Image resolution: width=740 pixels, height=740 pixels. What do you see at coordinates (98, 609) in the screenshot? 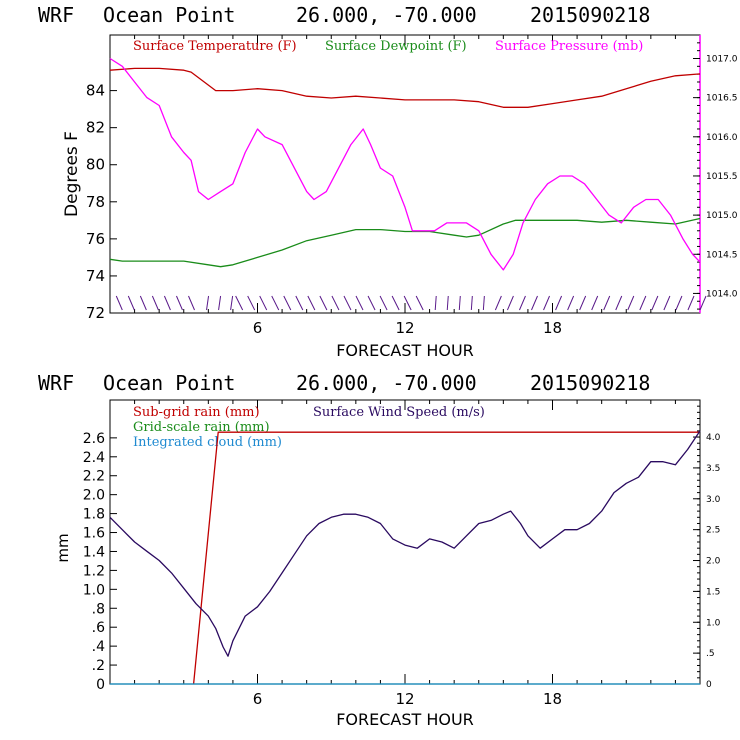
I see `bottom-y-tick-label: .8` at bounding box center [98, 609].